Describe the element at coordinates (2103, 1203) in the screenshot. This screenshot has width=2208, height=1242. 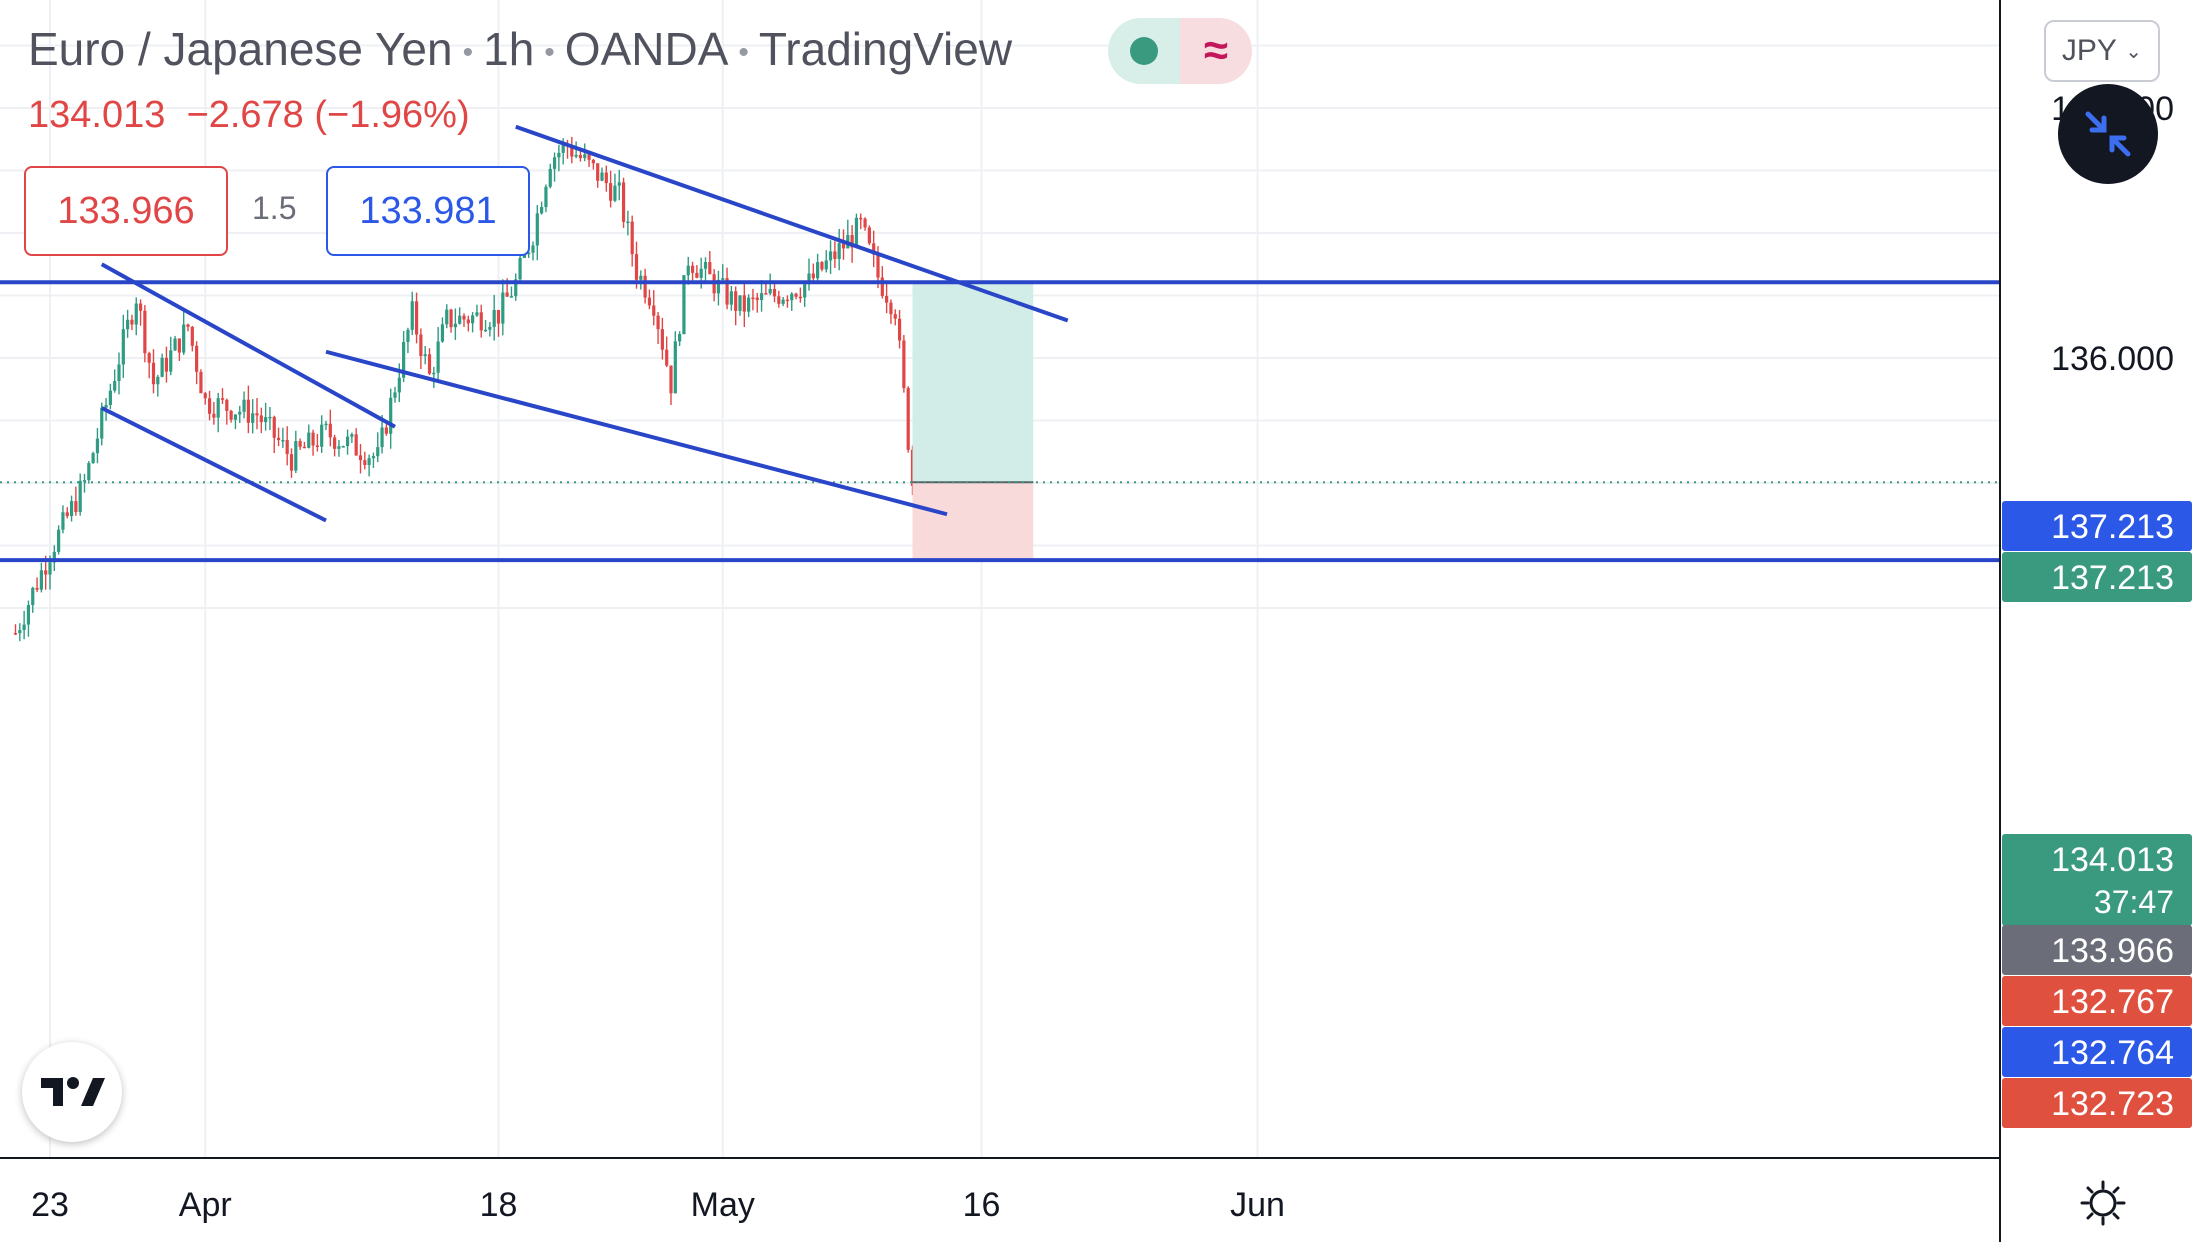
I see `settings-gear-icon` at that location.